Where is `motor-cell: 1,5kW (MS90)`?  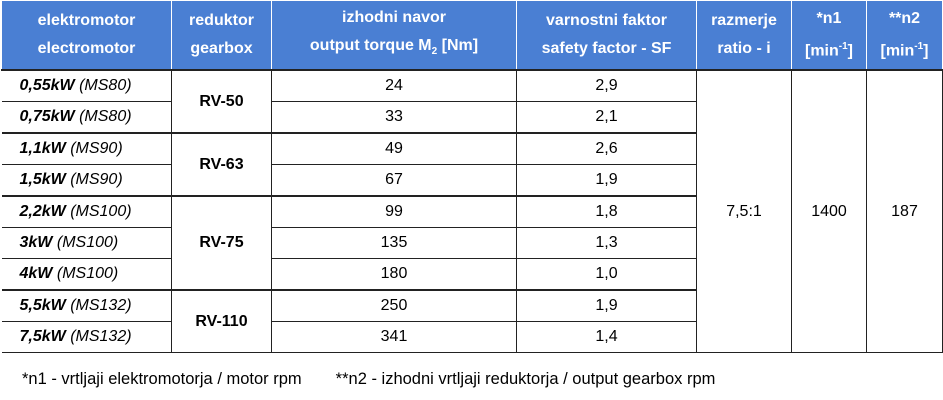 motor-cell: 1,5kW (MS90) is located at coordinates (86, 180).